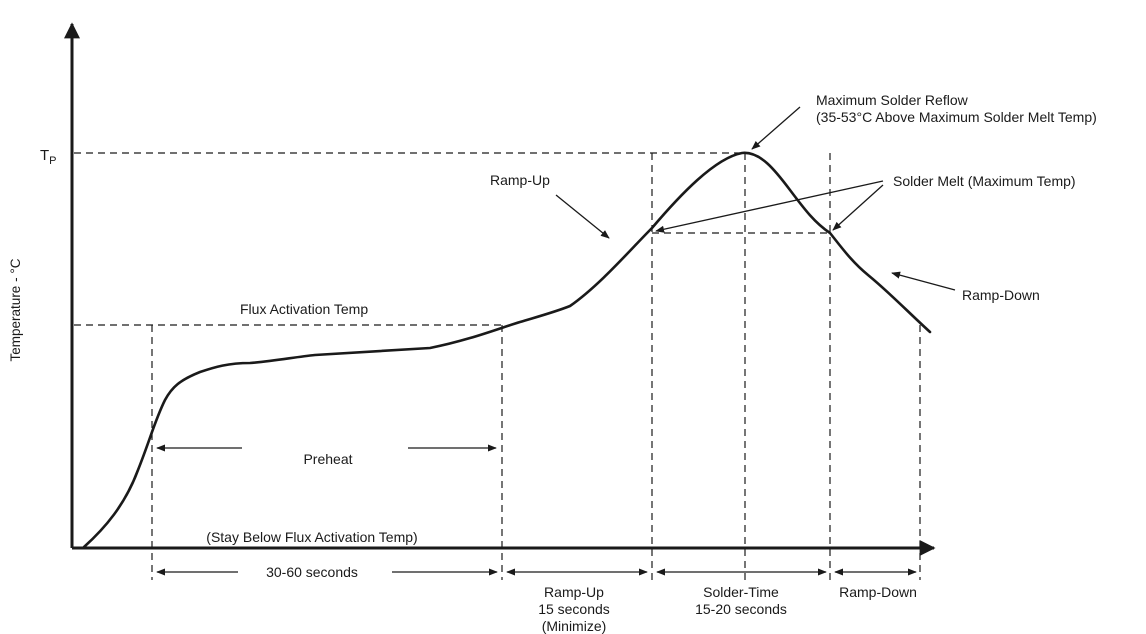 The height and width of the screenshot is (634, 1146). What do you see at coordinates (574, 626) in the screenshot?
I see `ramp-up-time-line3: (Minimize)` at bounding box center [574, 626].